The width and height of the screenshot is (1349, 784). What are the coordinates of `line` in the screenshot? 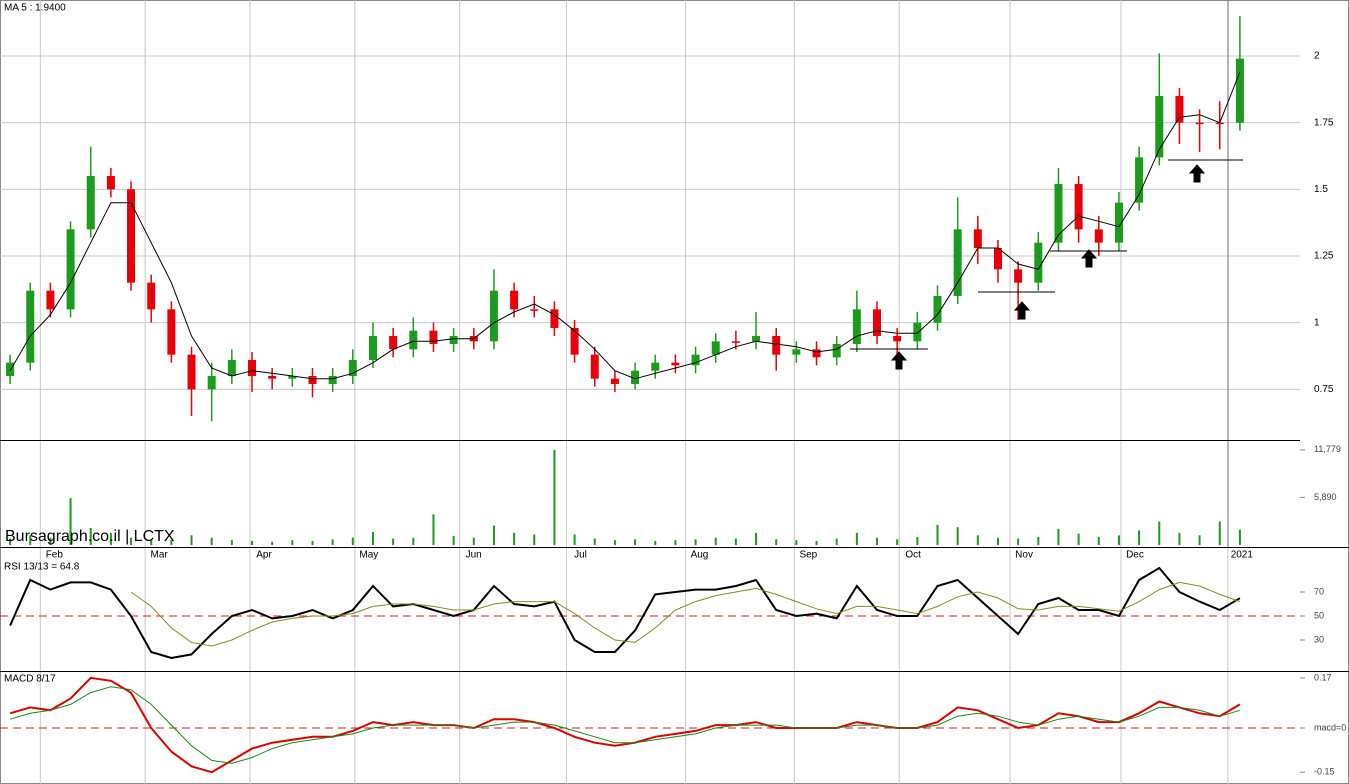 It's located at (625, 725).